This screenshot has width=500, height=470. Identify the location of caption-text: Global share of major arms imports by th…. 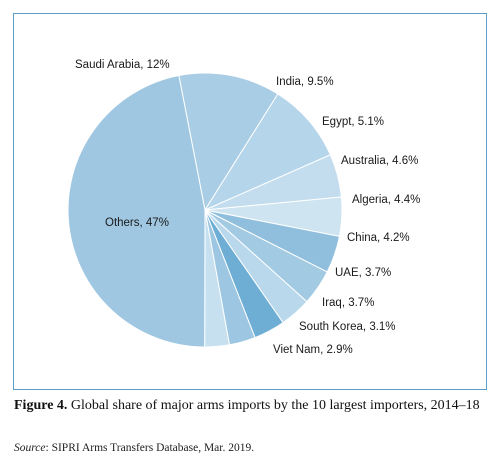
(273, 405).